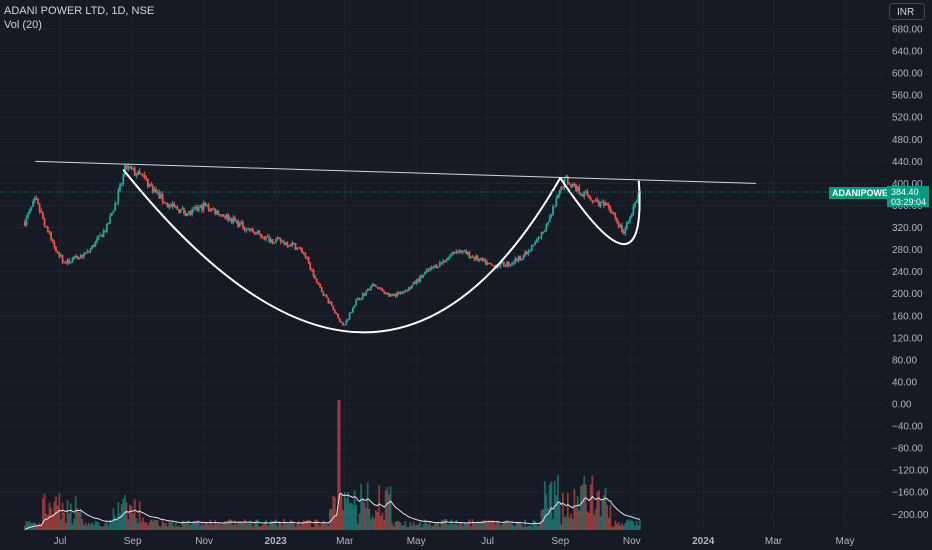 The height and width of the screenshot is (550, 932). What do you see at coordinates (23, 25) in the screenshot?
I see `volume-indicator-label: Vol (20)` at bounding box center [23, 25].